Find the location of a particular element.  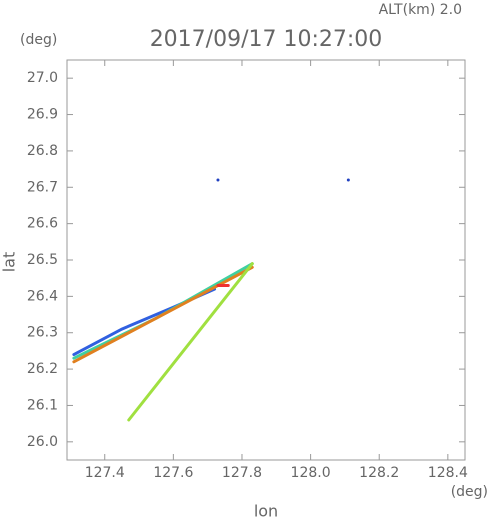

y-tick-label: 26.8 is located at coordinates (42, 151).